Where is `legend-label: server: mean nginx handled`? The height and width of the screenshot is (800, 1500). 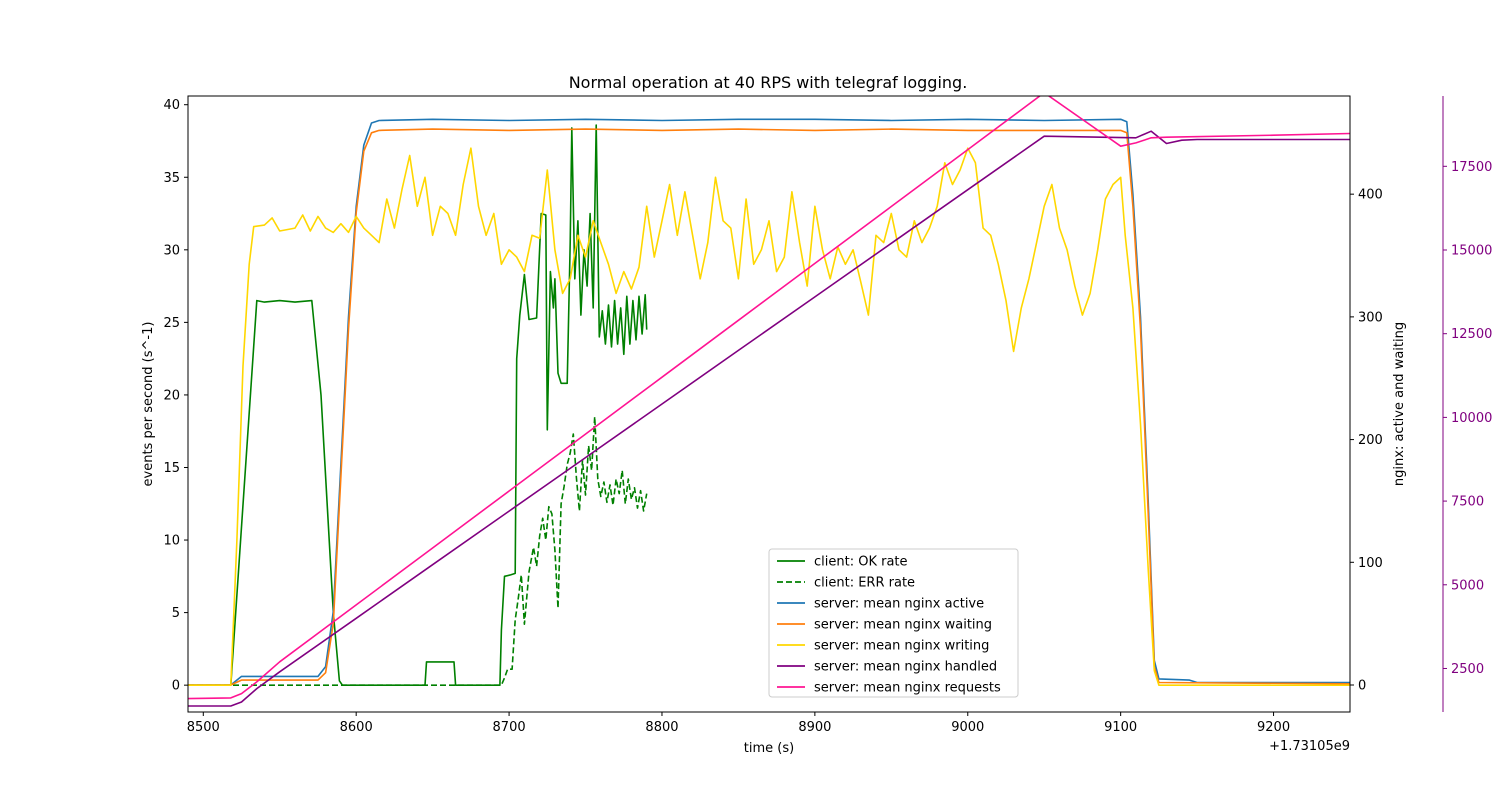
legend-label: server: mean nginx handled is located at coordinates (905, 667).